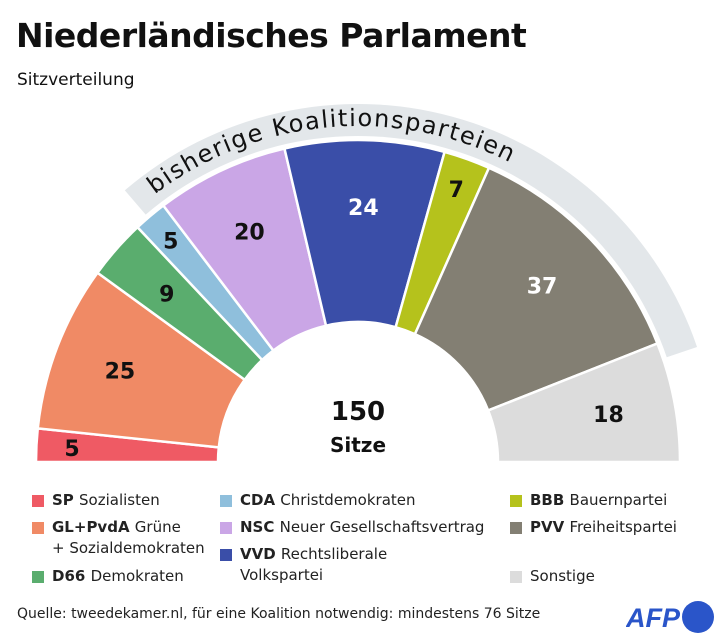 This screenshot has width=720, height=640. What do you see at coordinates (562, 576) in the screenshot?
I see `legend-party-name: Sonstige` at bounding box center [562, 576].